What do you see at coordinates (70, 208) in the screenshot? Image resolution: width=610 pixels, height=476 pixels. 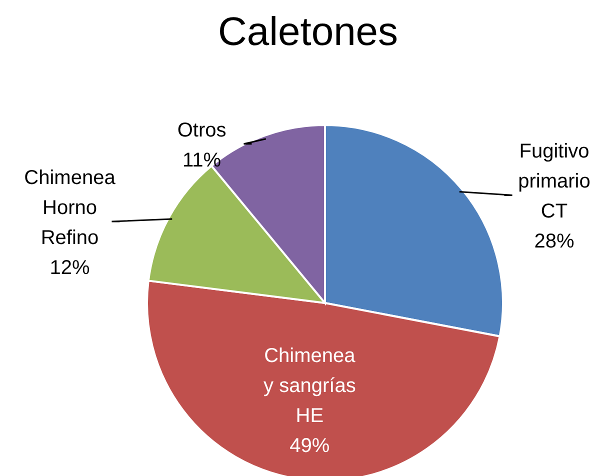 I see `slice-label: Chimenea Horno Refino` at bounding box center [70, 208].